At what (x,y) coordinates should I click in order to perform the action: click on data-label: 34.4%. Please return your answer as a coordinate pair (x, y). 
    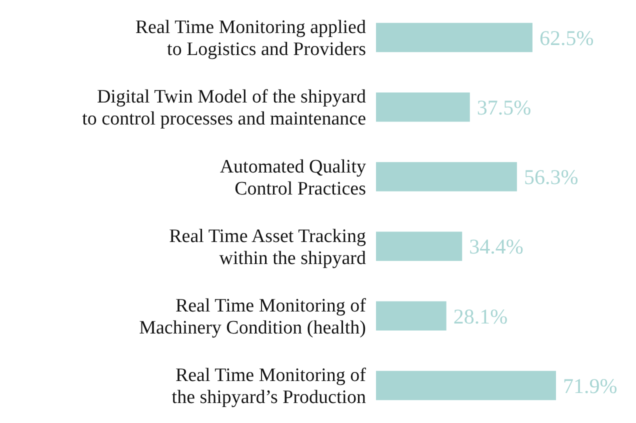
    Looking at the image, I should click on (496, 246).